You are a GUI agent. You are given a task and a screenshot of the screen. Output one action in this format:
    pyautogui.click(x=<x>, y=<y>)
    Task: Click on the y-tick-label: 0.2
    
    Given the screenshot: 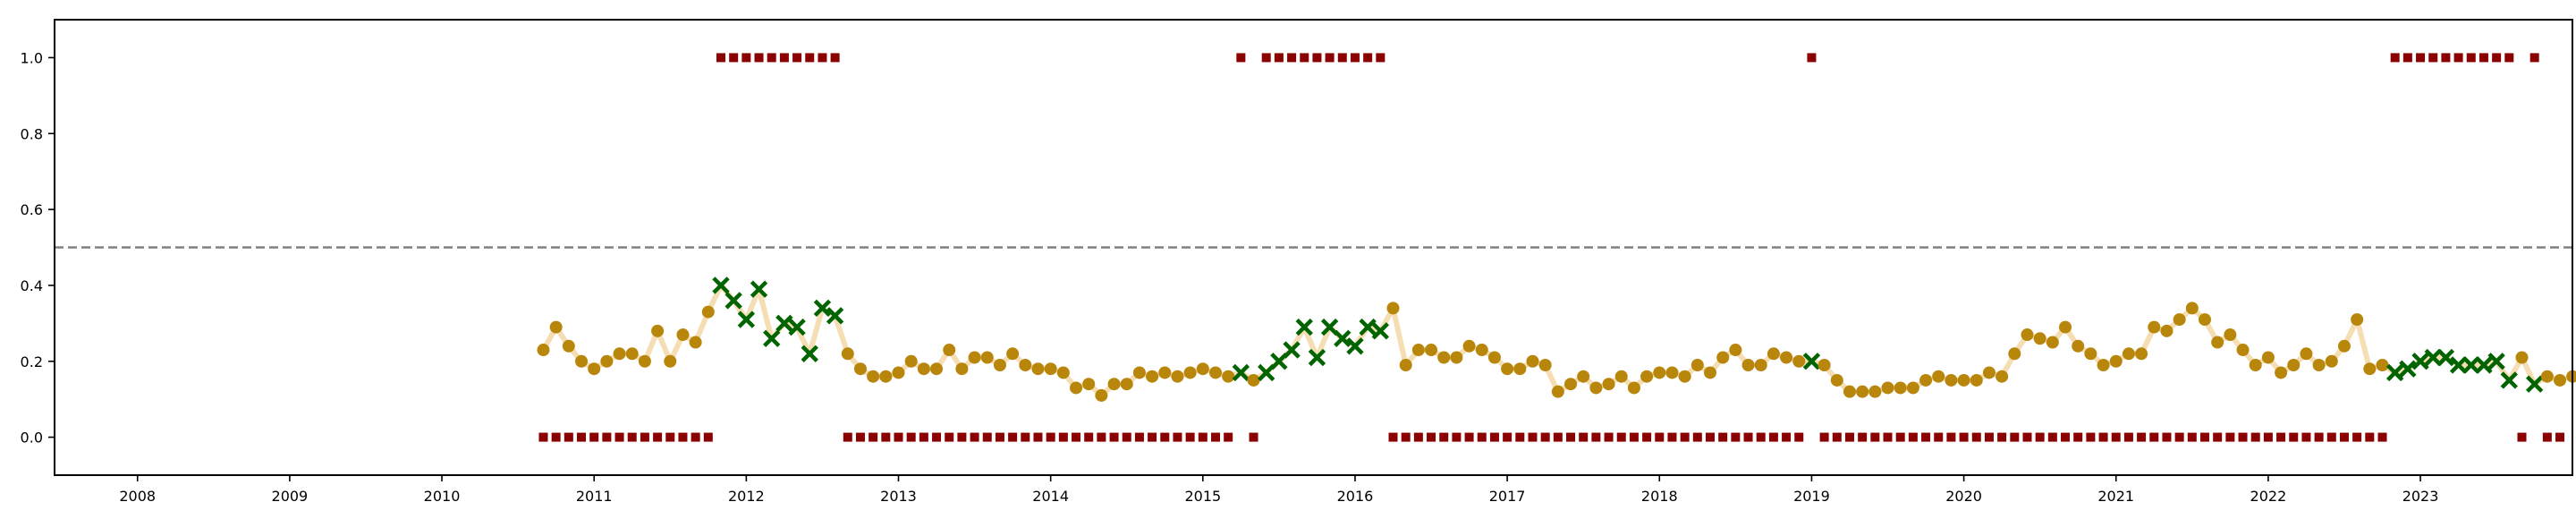 What is the action you would take?
    pyautogui.click(x=32, y=361)
    